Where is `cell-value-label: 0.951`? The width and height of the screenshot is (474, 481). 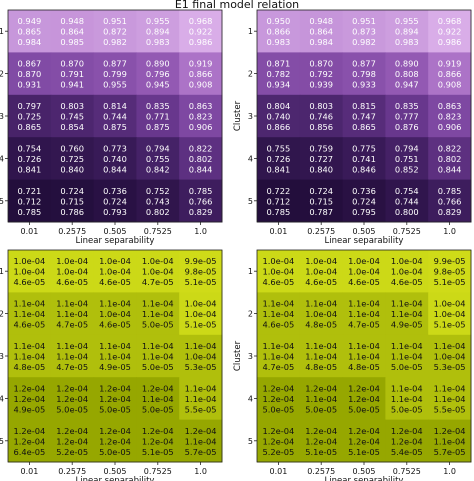 cell-value-label: 0.951 is located at coordinates (364, 21).